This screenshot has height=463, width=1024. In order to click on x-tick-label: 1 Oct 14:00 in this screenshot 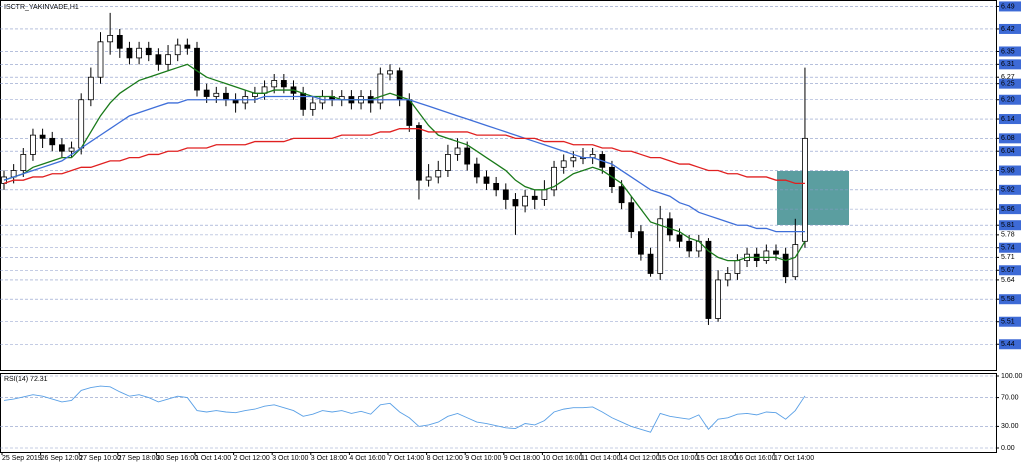, I will do `click(213, 458)`.